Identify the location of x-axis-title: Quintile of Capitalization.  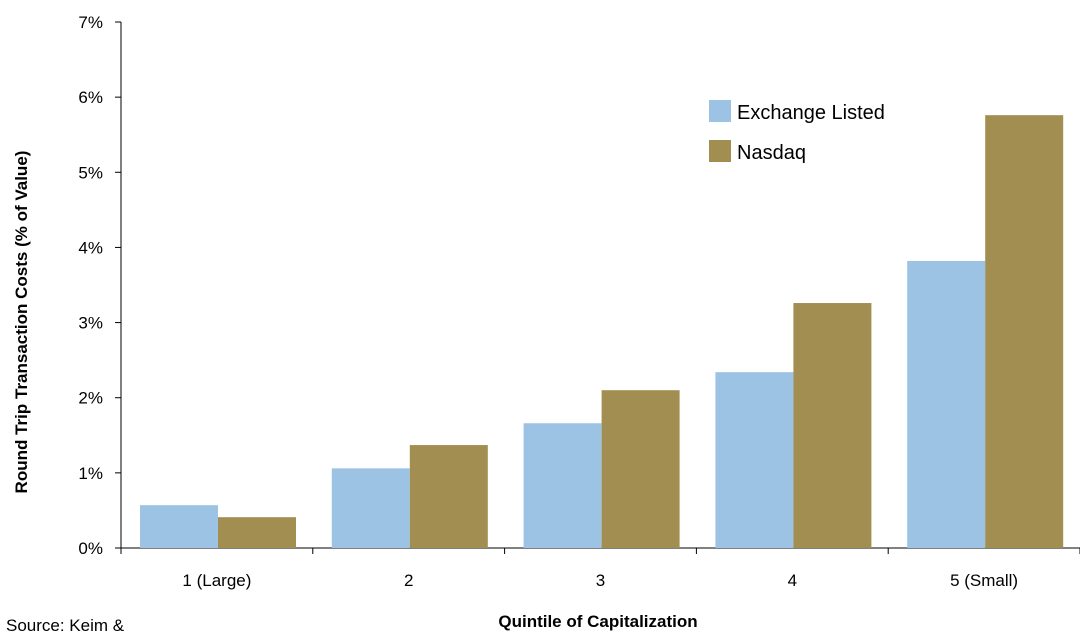
(597, 621).